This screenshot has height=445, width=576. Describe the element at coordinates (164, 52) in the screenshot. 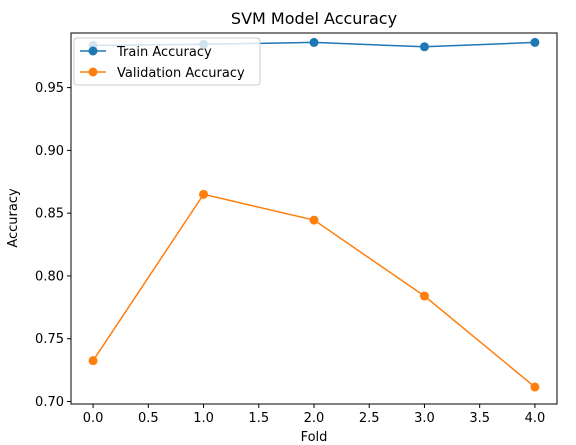

I see `legend-label-train: Train Accuracy` at that location.